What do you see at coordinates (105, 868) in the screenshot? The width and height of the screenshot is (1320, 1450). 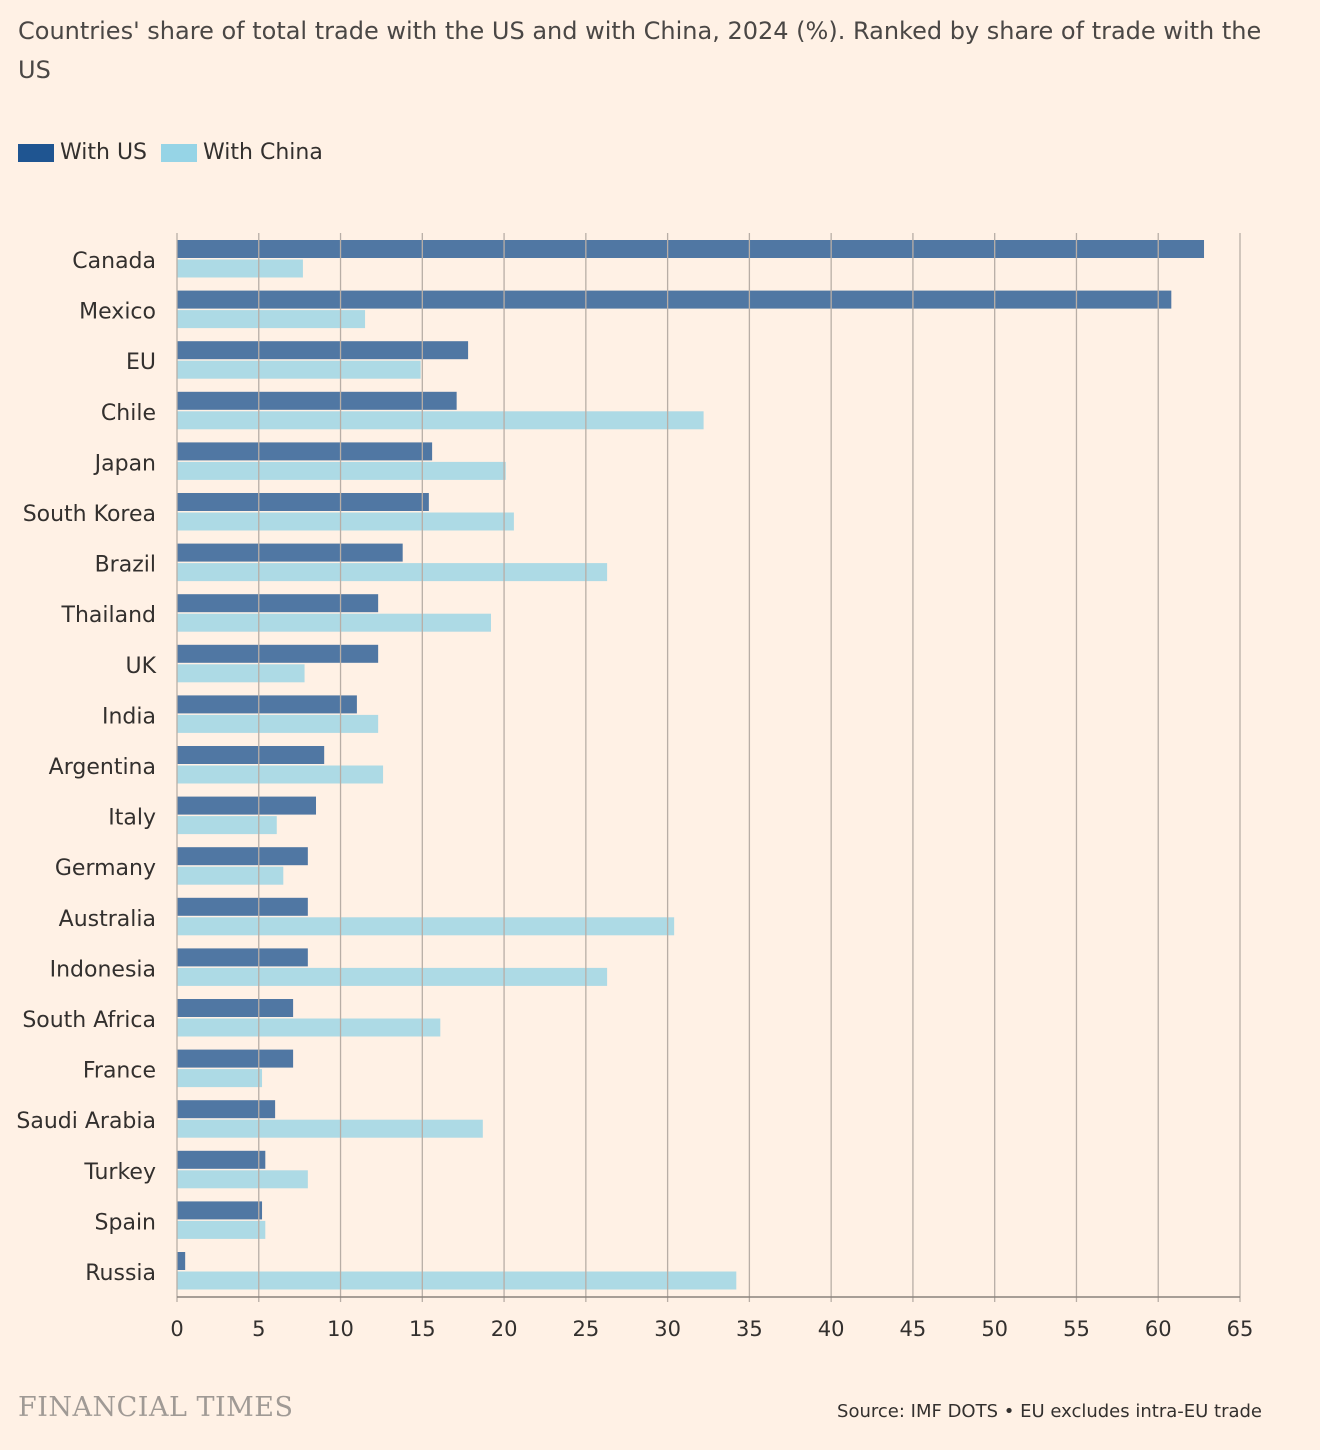 I see `category-label: Germany` at bounding box center [105, 868].